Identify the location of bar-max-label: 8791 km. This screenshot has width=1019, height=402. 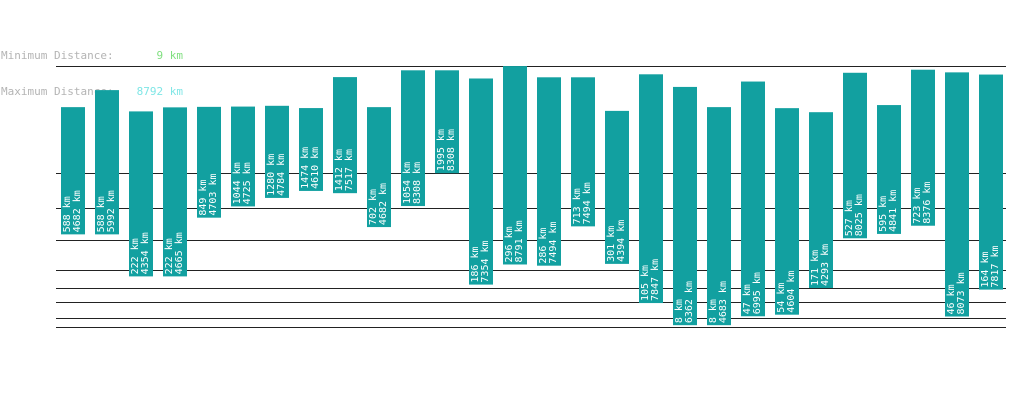
(519, 241).